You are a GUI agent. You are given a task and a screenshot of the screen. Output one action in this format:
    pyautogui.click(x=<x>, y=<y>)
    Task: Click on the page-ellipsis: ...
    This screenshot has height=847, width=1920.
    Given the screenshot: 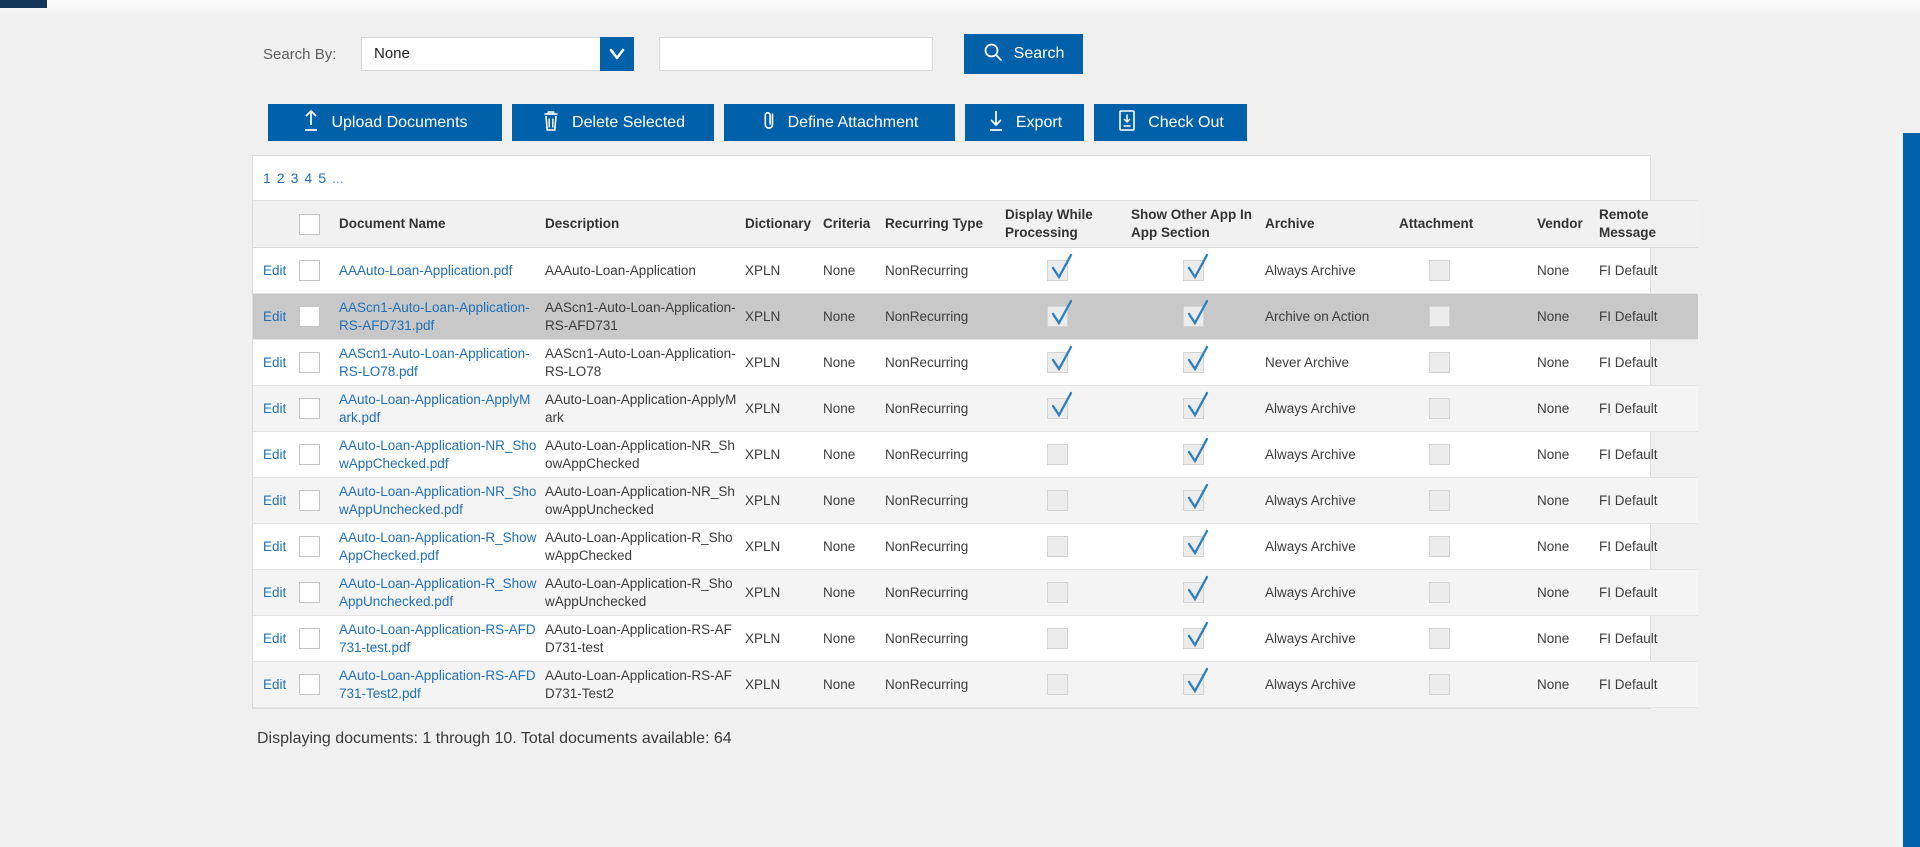 What is the action you would take?
    pyautogui.click(x=337, y=178)
    